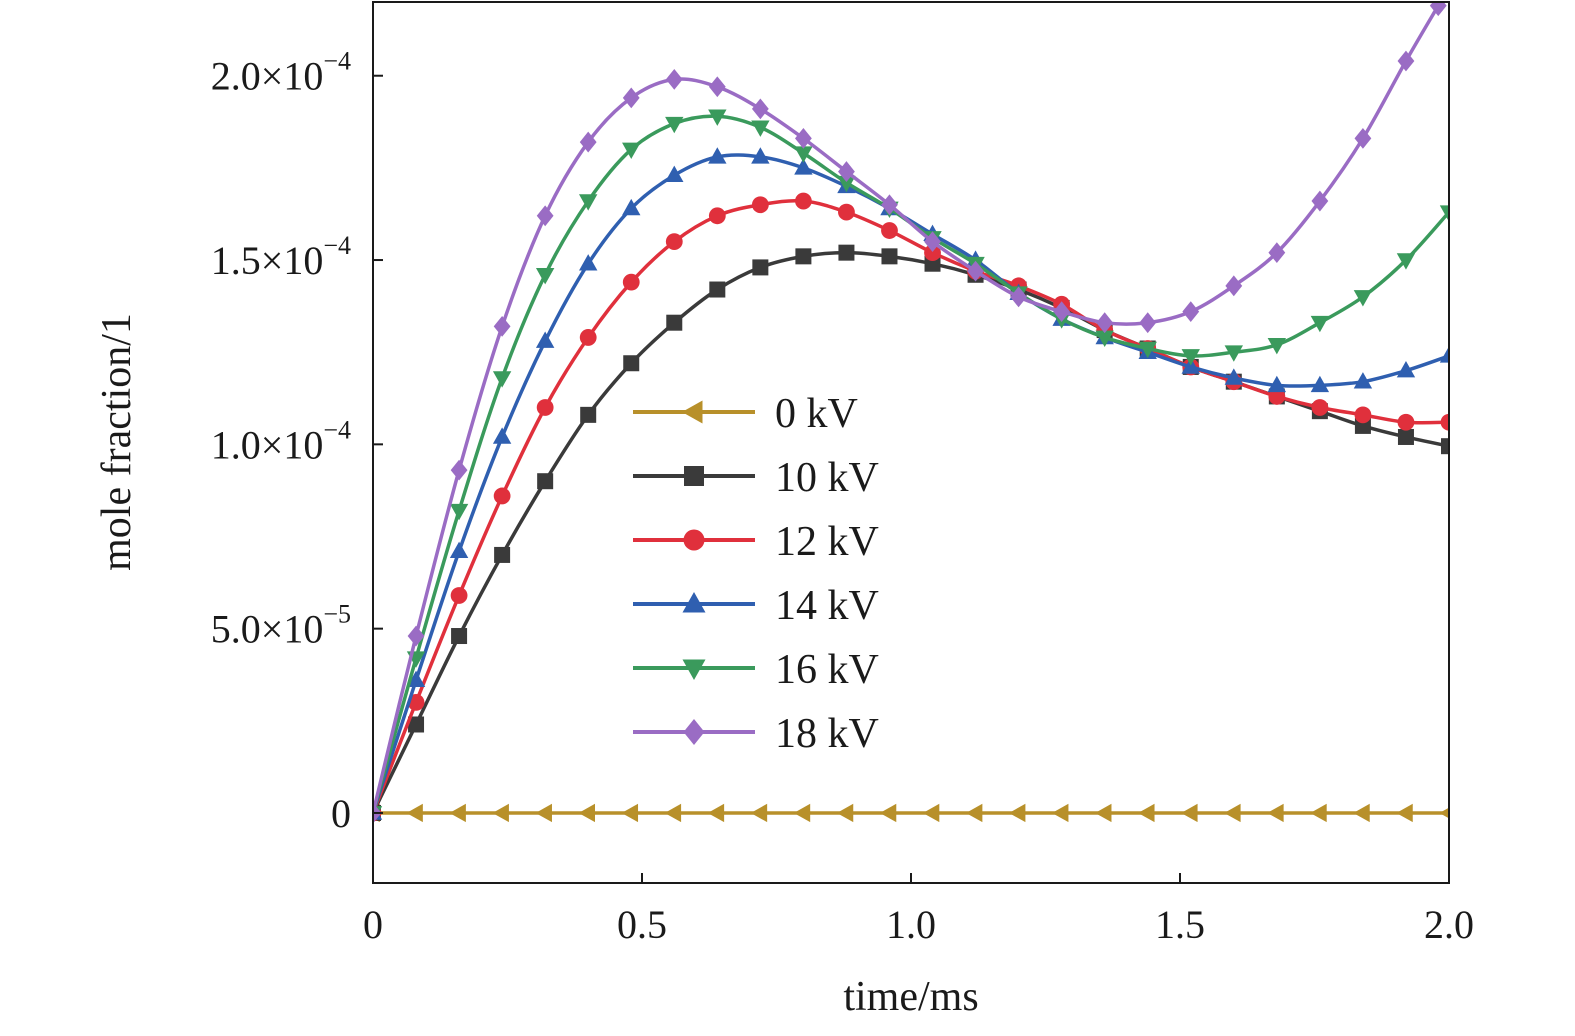 This screenshot has height=1036, width=1575. Describe the element at coordinates (117, 442) in the screenshot. I see `y-axis-title: mole fraction/1` at that location.